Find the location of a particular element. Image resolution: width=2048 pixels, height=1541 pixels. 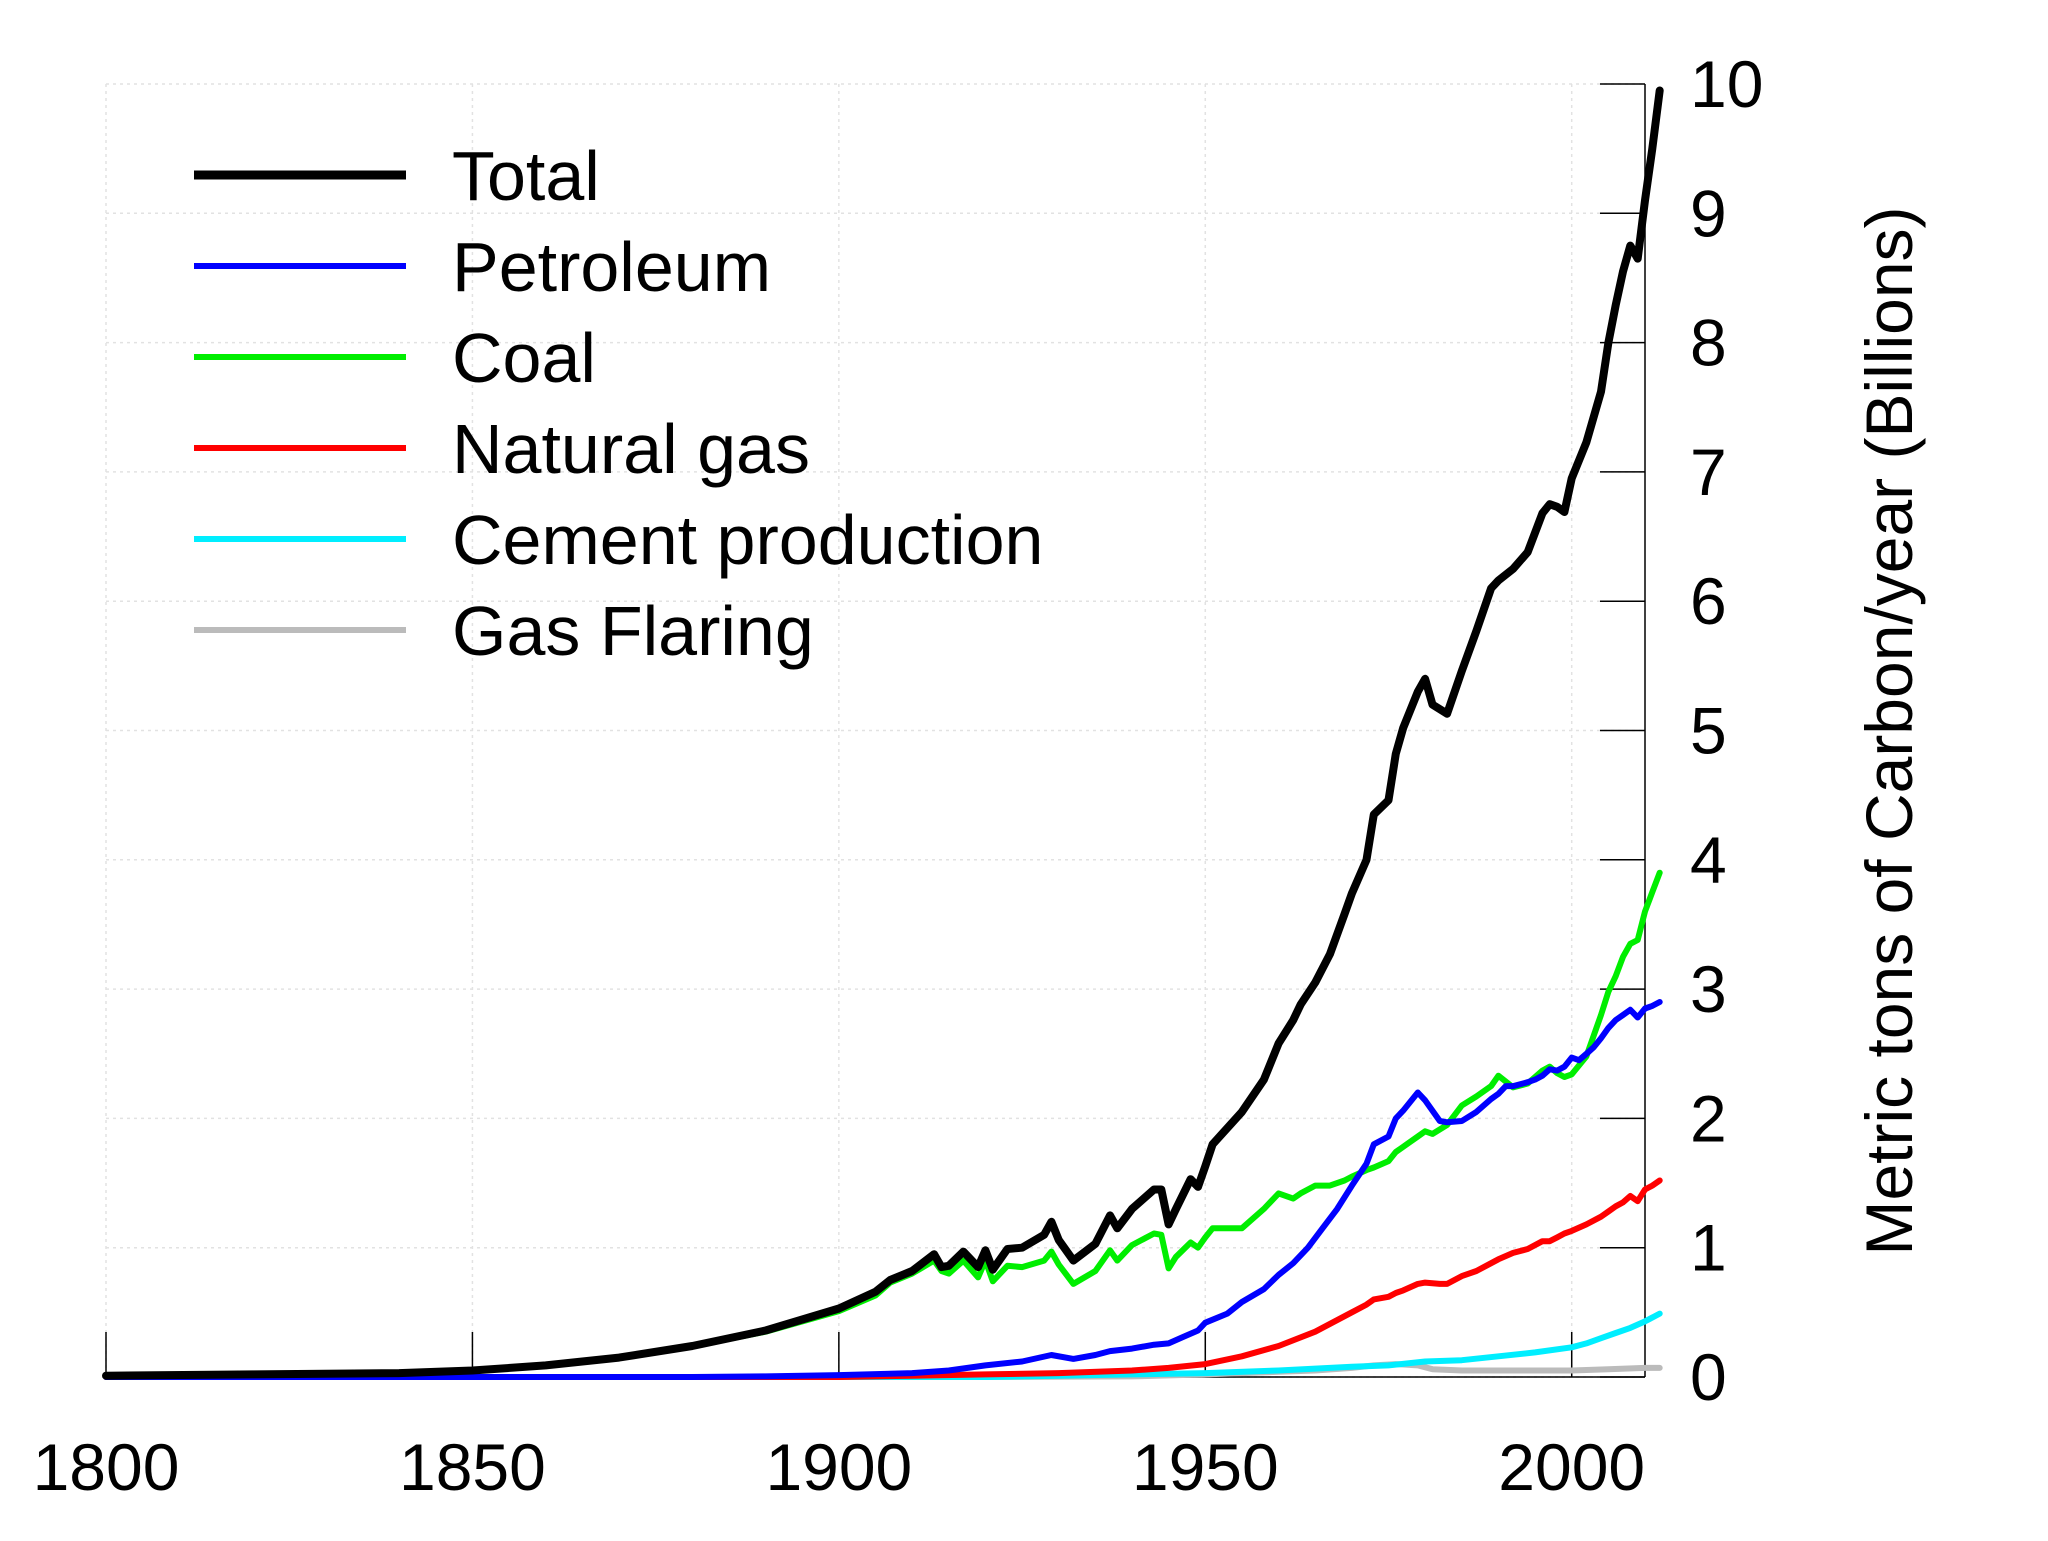

y-tick-label-5: 5 is located at coordinates (1708, 731).